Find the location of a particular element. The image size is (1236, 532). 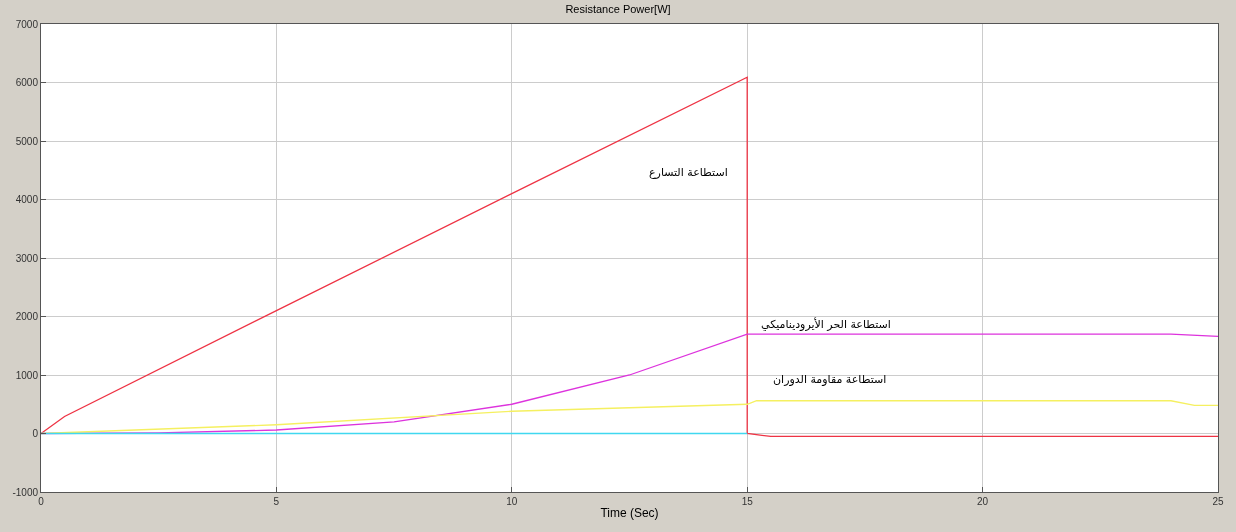

x-tick-label: 10 is located at coordinates (512, 501).